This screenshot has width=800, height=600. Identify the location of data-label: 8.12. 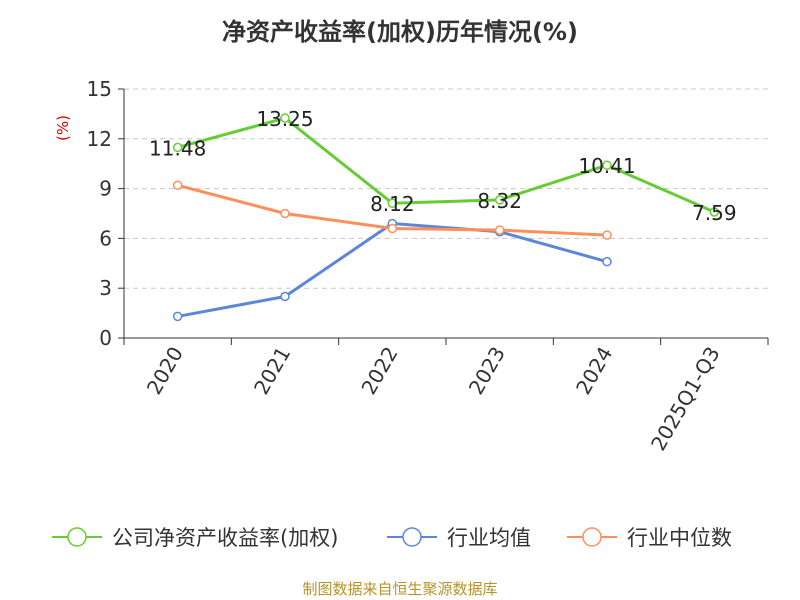
(392, 204).